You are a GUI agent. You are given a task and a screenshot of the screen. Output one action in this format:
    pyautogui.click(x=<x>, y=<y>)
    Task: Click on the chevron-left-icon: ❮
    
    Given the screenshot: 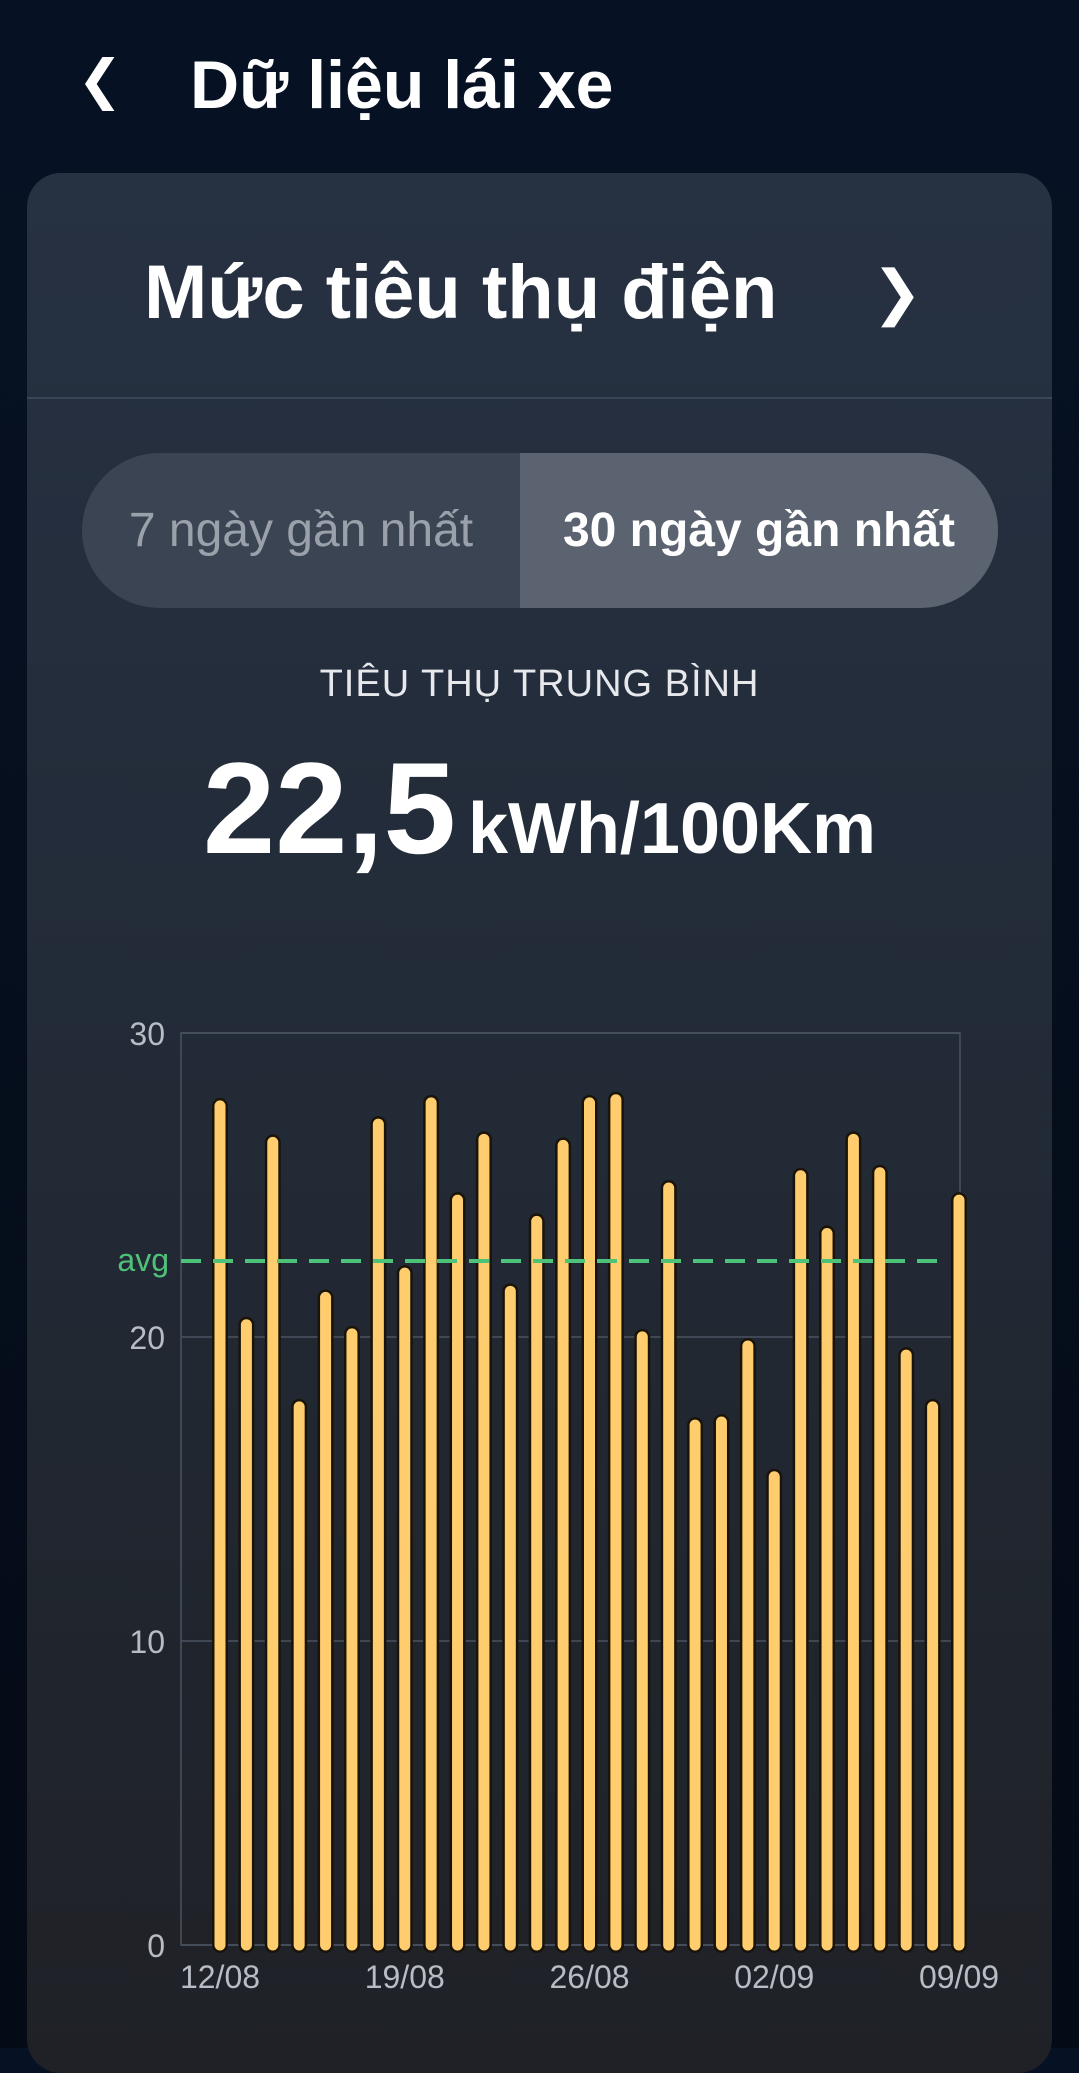 What is the action you would take?
    pyautogui.click(x=100, y=80)
    